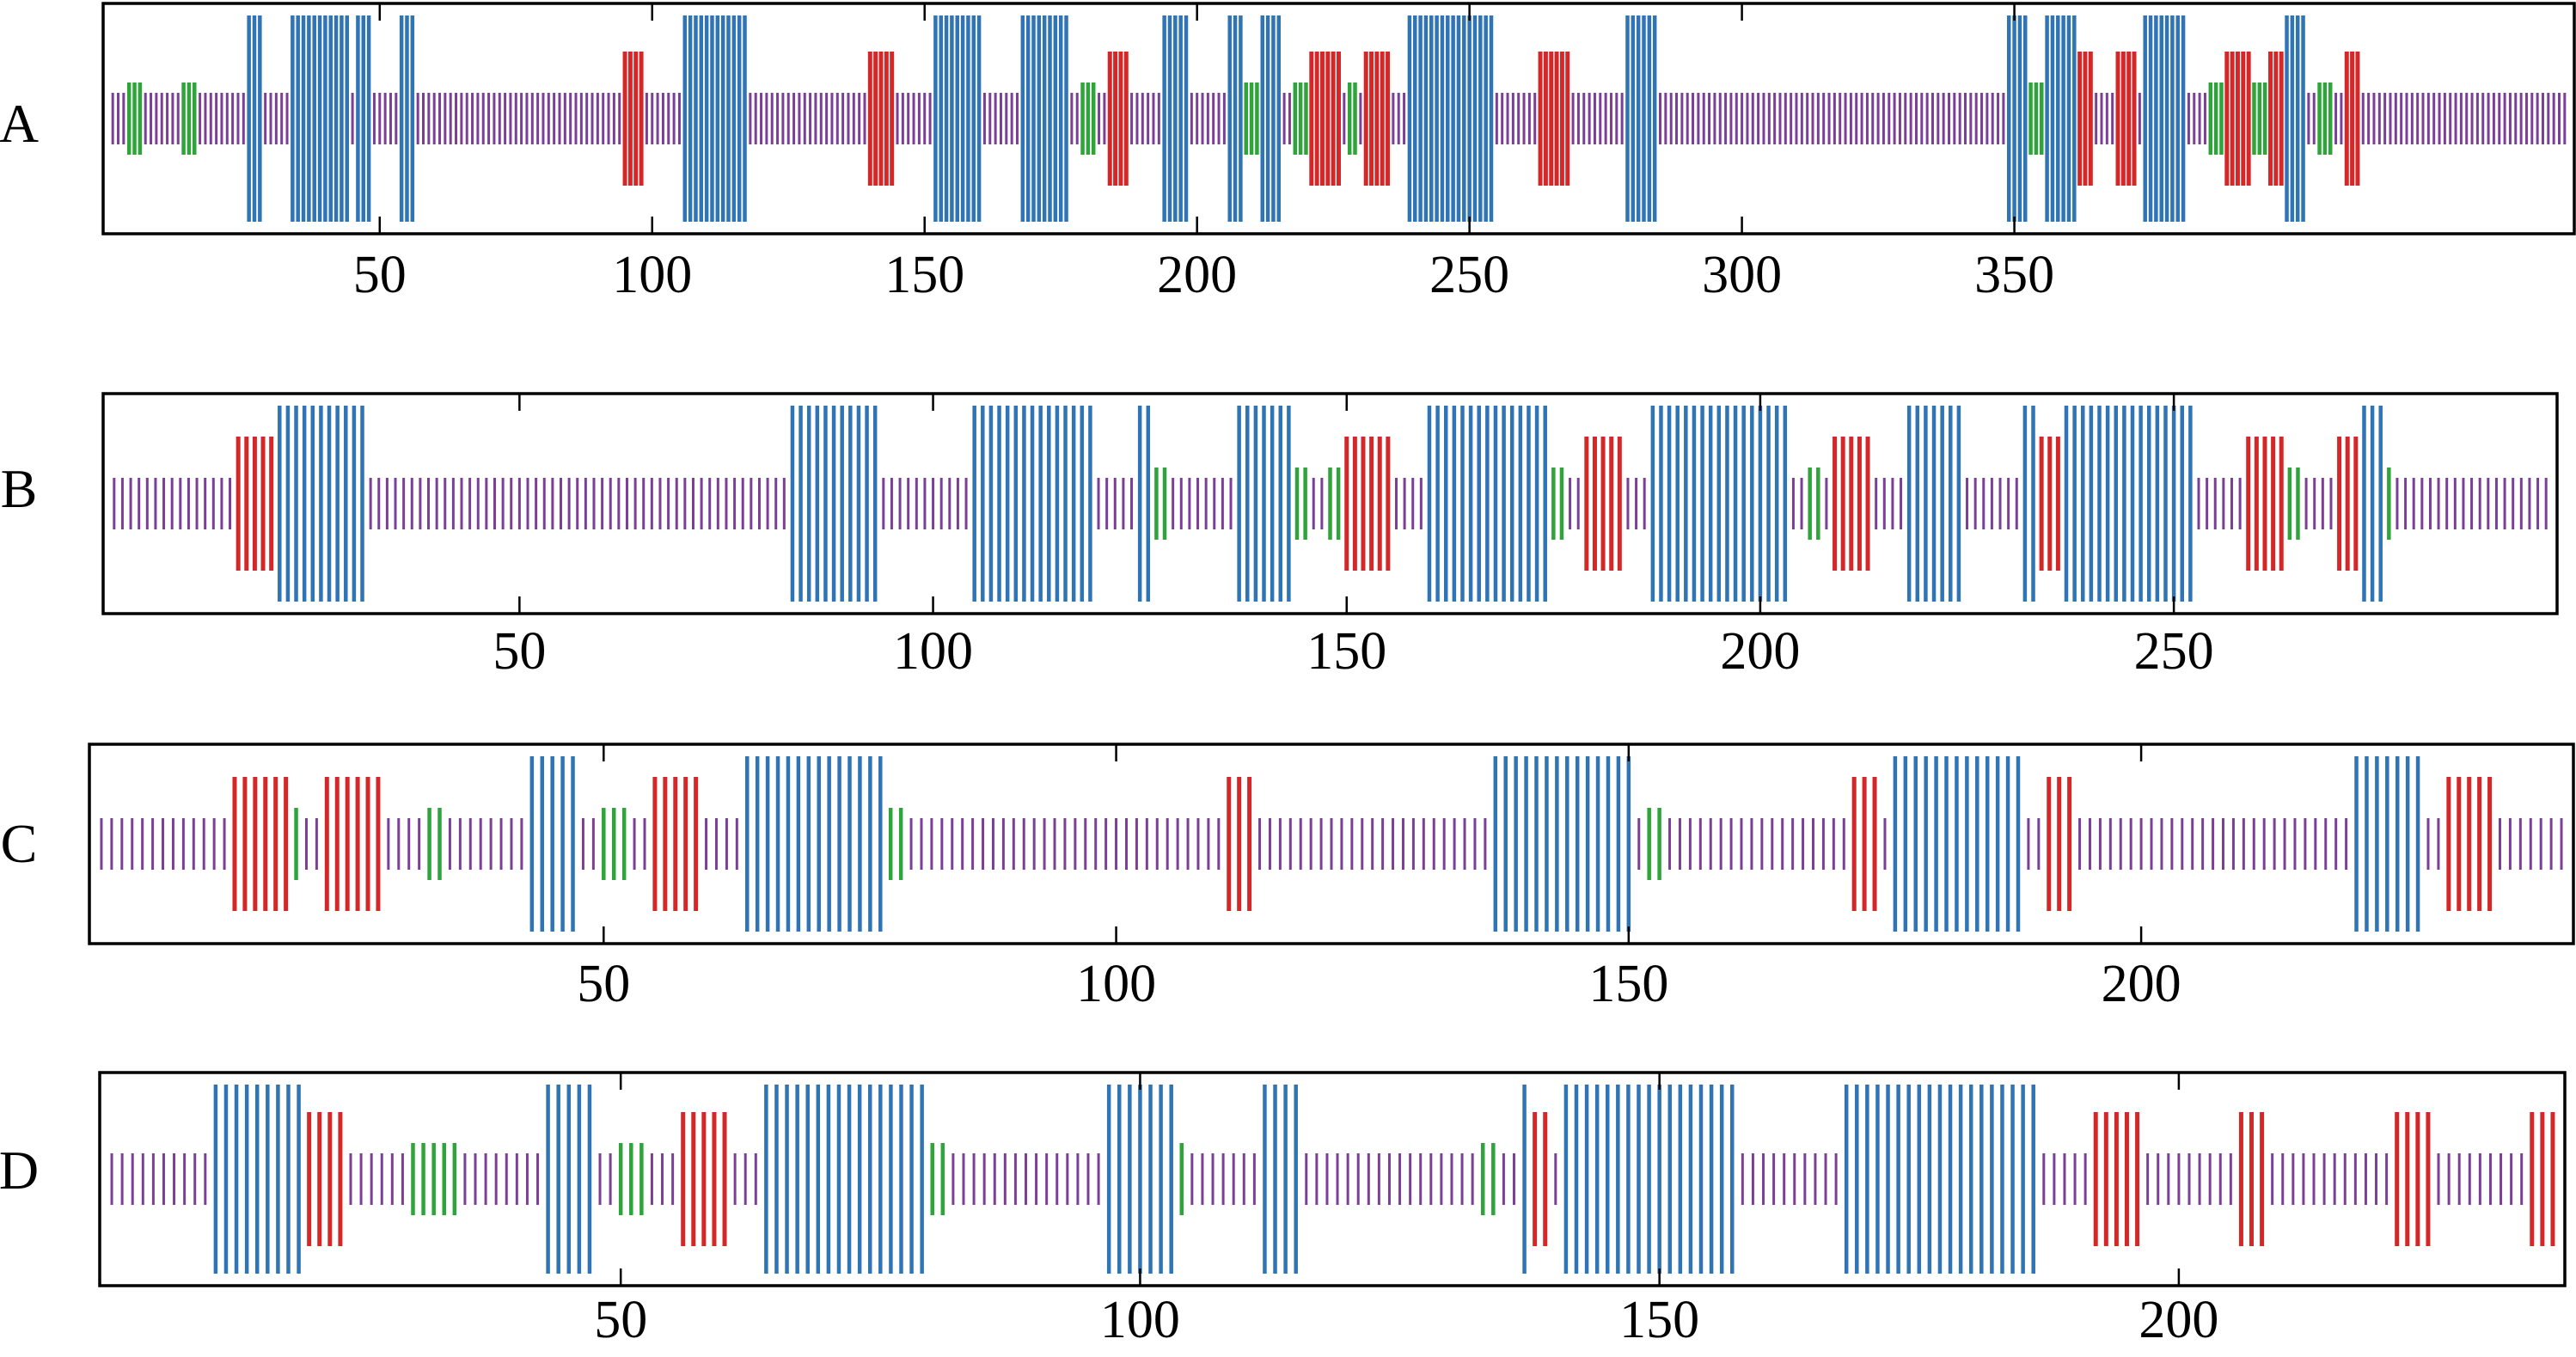  I want to click on x-tick-label: 200, so click(2178, 1320).